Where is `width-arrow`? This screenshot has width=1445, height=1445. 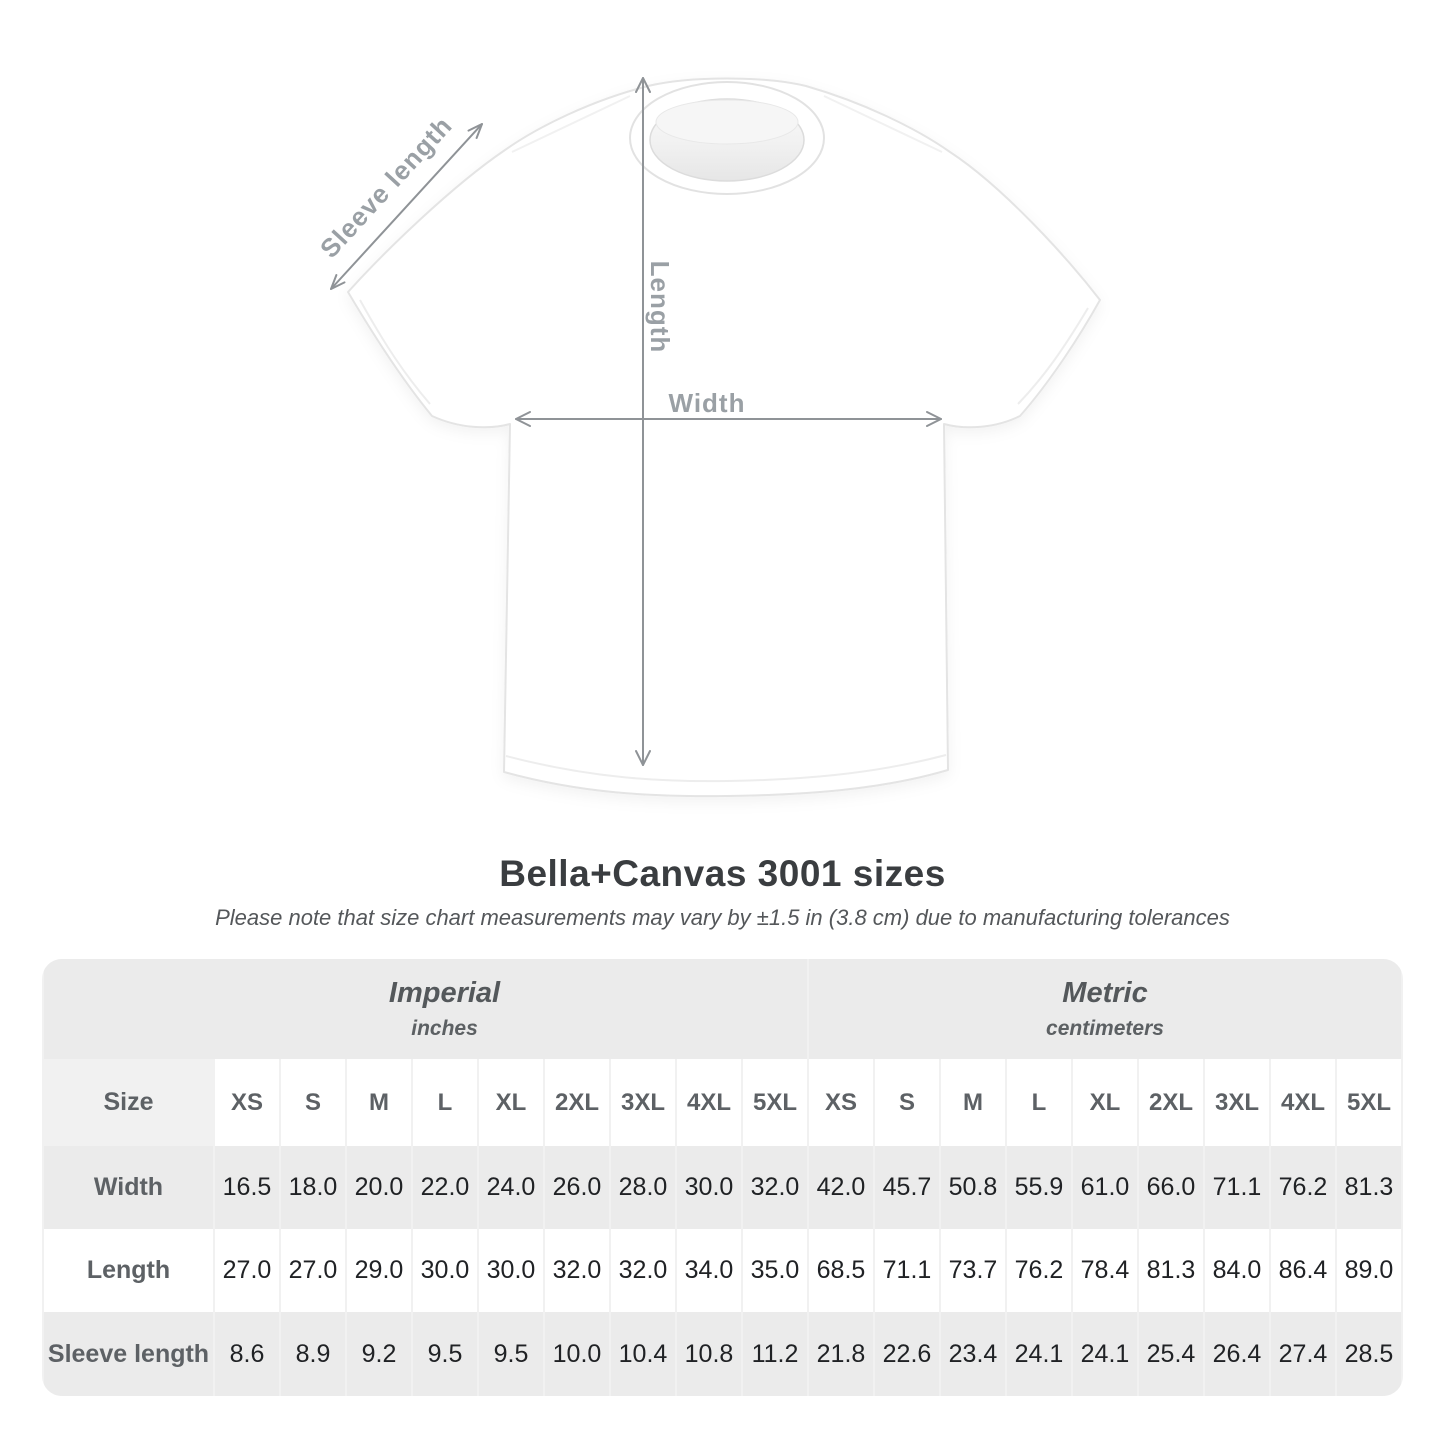 width-arrow is located at coordinates (728, 419).